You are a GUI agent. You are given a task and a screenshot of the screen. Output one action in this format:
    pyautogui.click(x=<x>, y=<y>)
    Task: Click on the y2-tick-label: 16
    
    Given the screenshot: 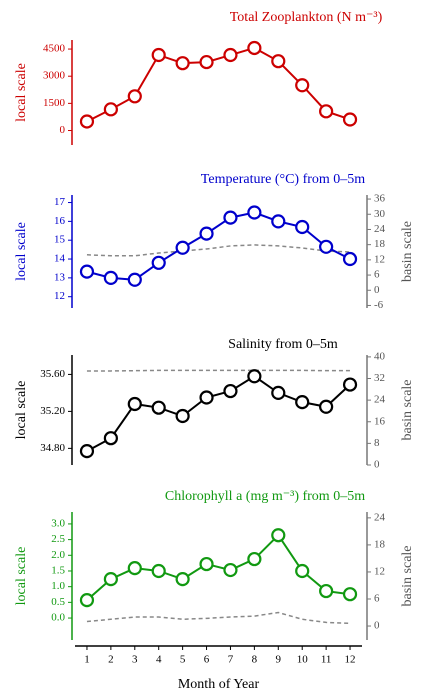 What is the action you would take?
    pyautogui.click(x=380, y=421)
    